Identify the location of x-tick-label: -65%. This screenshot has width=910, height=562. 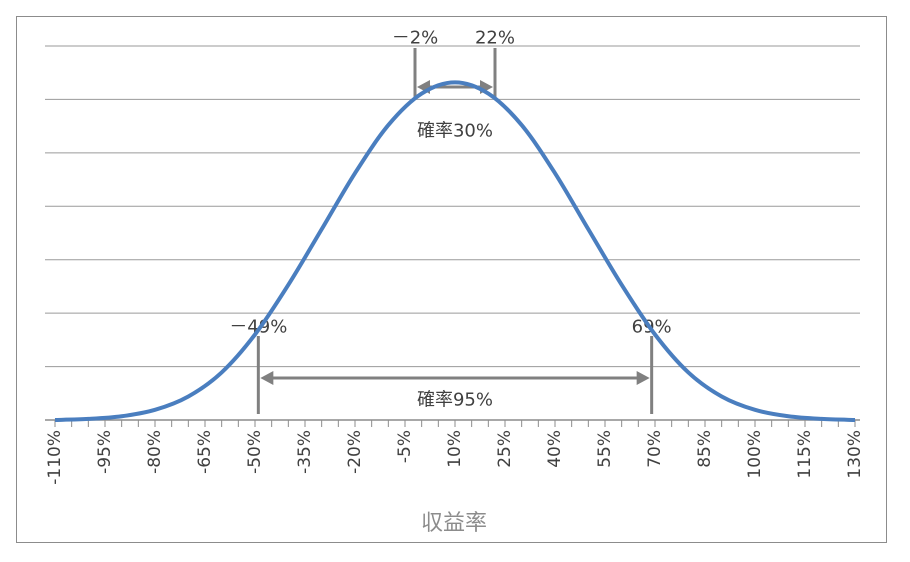
(205, 452).